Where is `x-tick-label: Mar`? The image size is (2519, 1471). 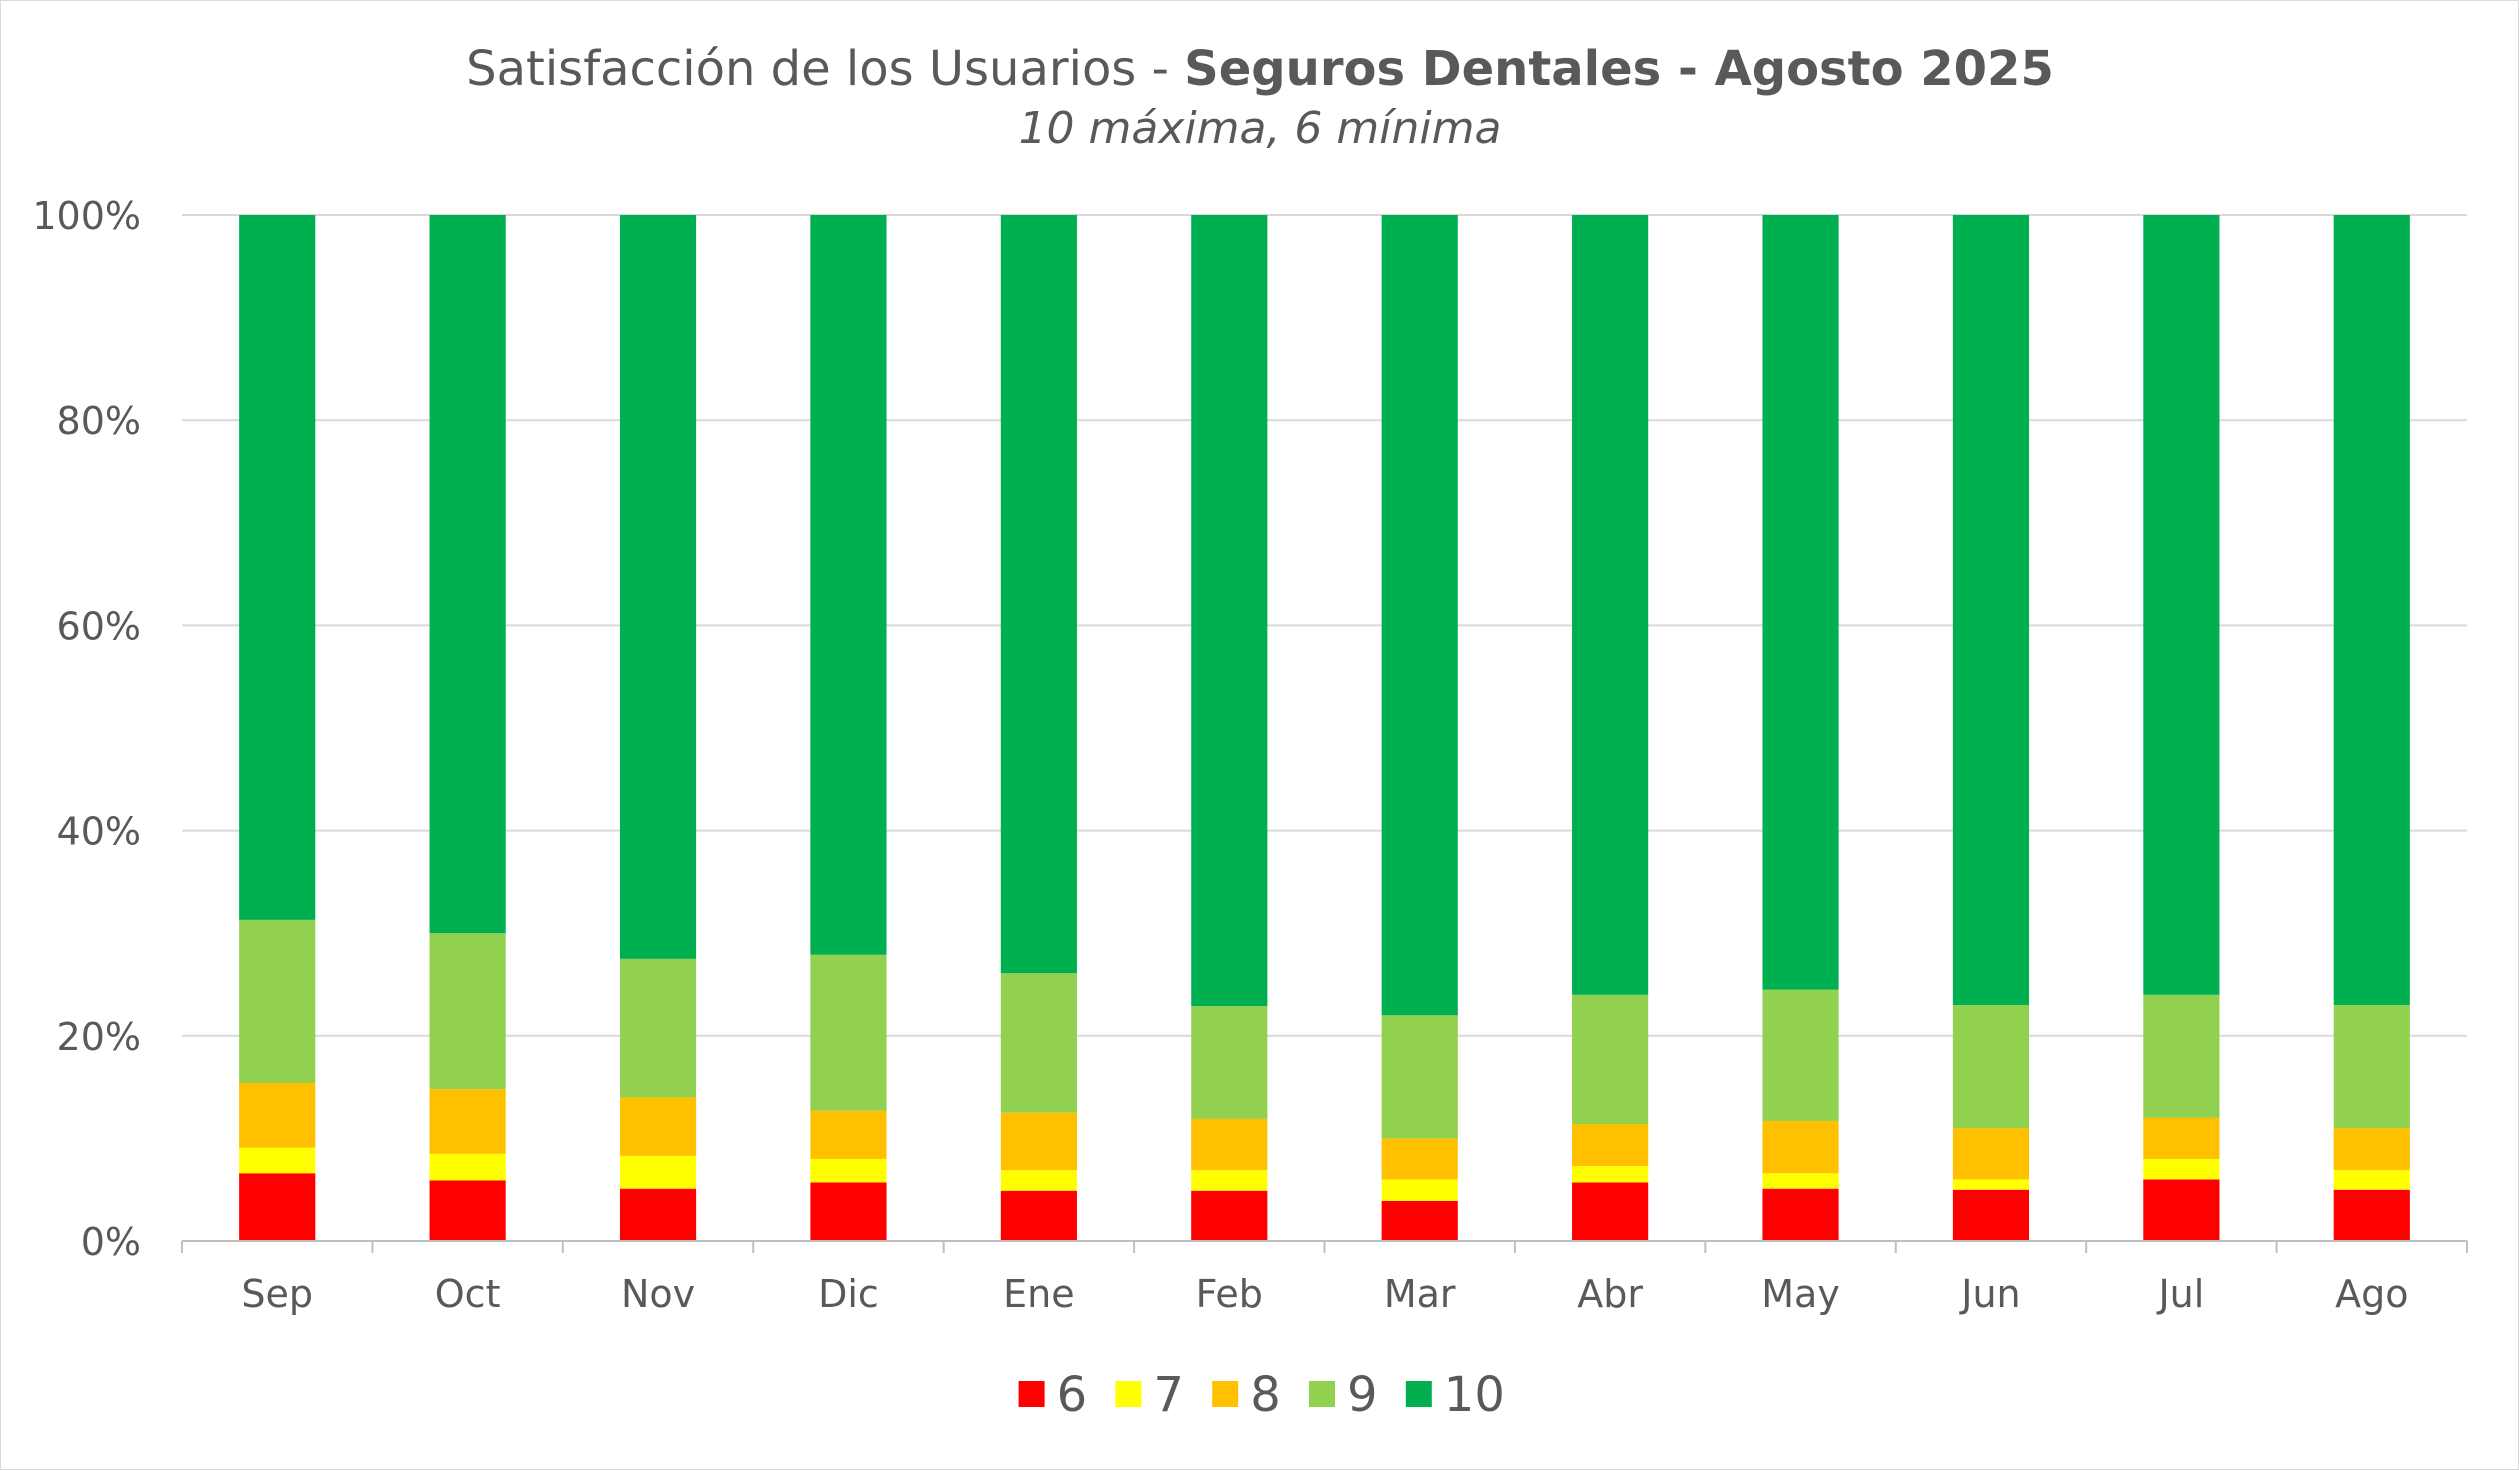
x-tick-label: Mar is located at coordinates (1420, 1294).